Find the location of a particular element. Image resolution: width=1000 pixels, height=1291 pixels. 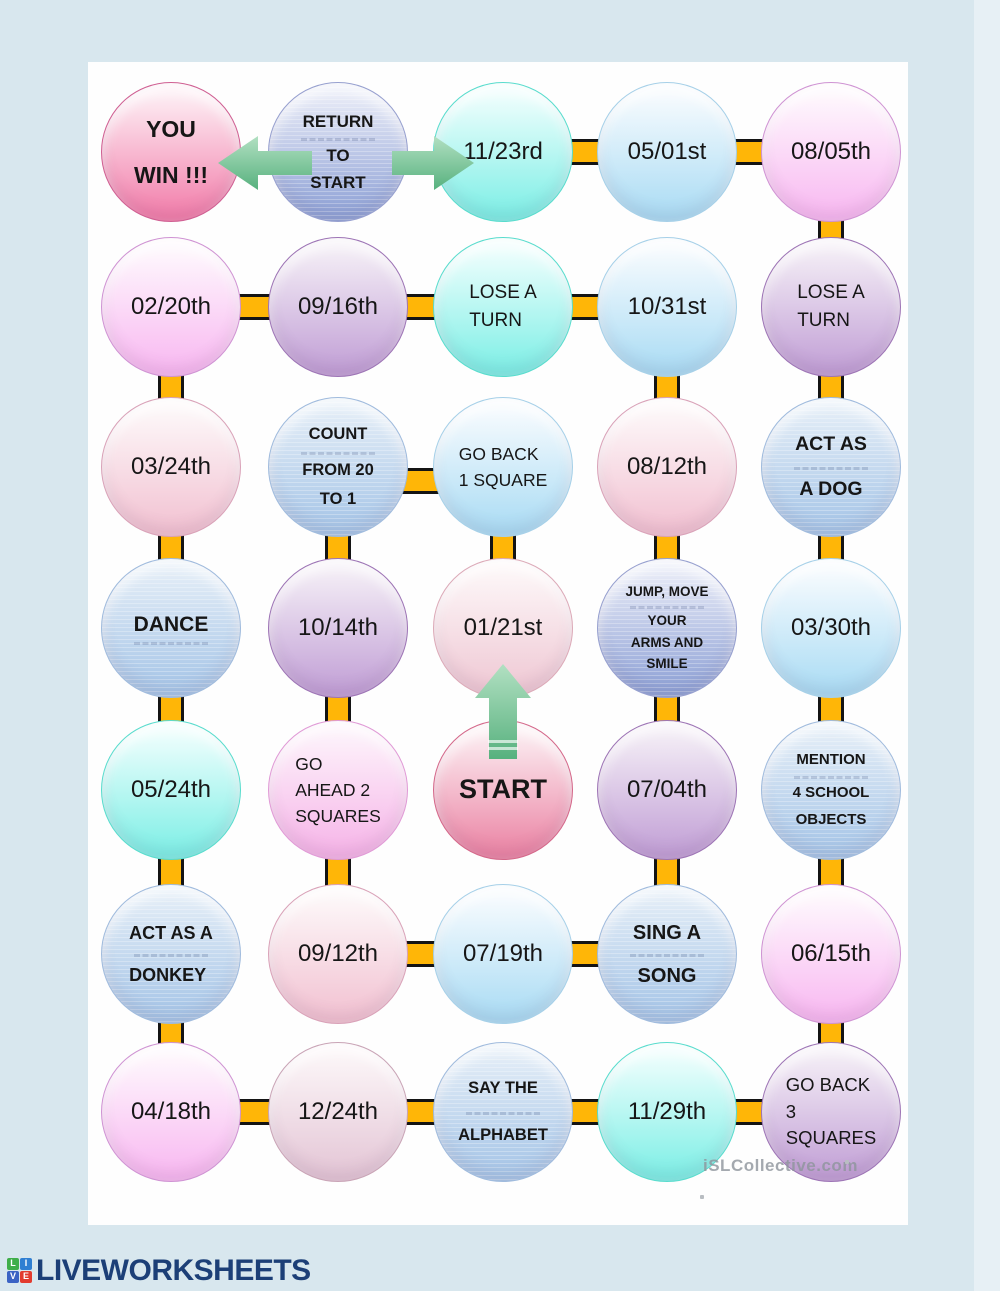

arrow-left-icon is located at coordinates (265, 163).